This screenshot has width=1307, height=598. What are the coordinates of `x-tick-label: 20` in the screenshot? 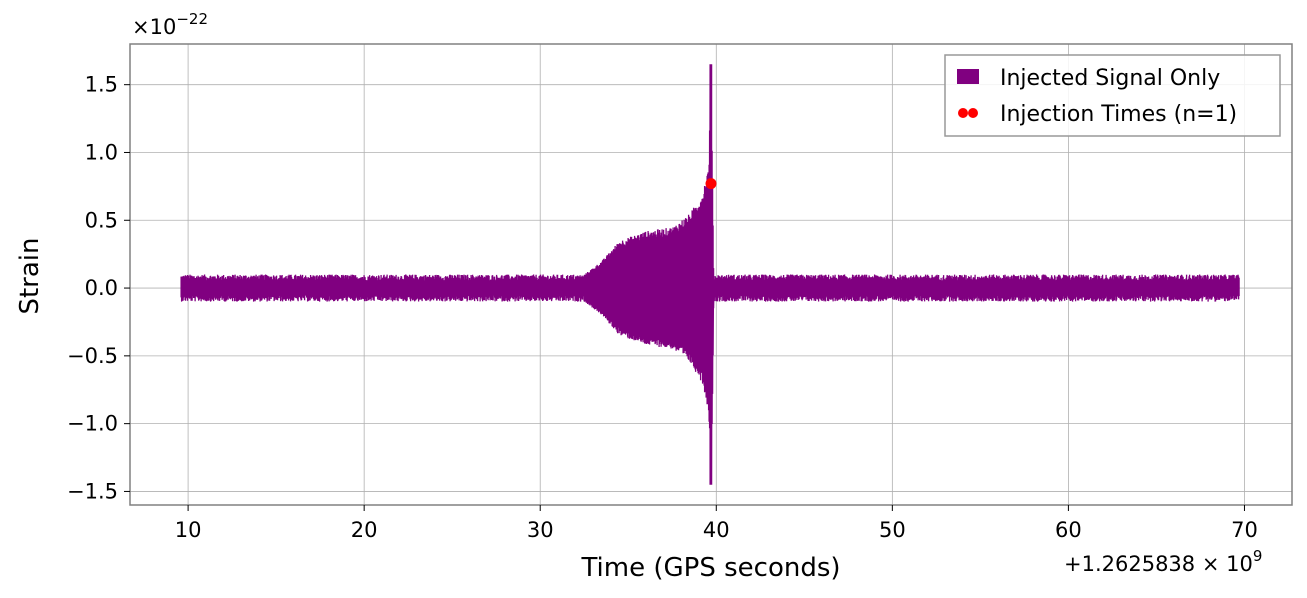 It's located at (364, 530).